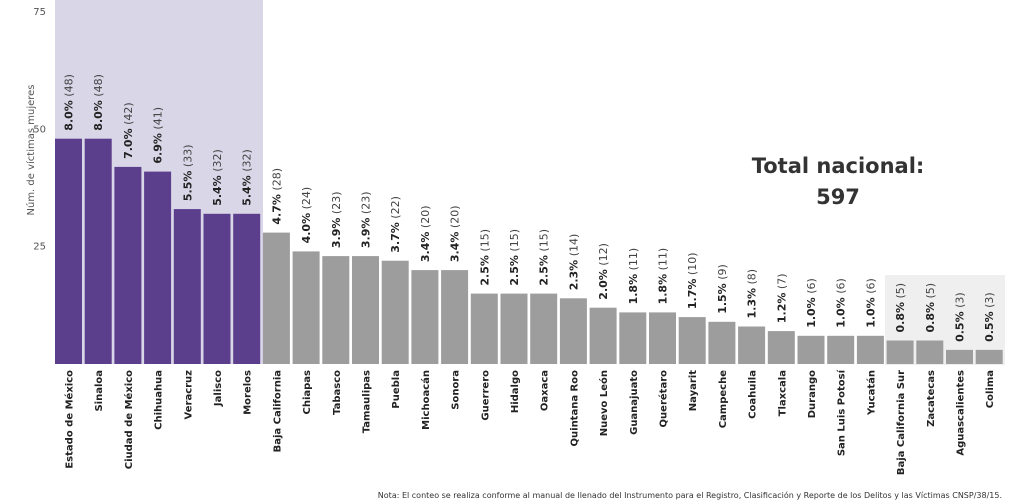 This screenshot has height=504, width=1024. What do you see at coordinates (218, 388) in the screenshot?
I see `category-label: Jalisco` at bounding box center [218, 388].